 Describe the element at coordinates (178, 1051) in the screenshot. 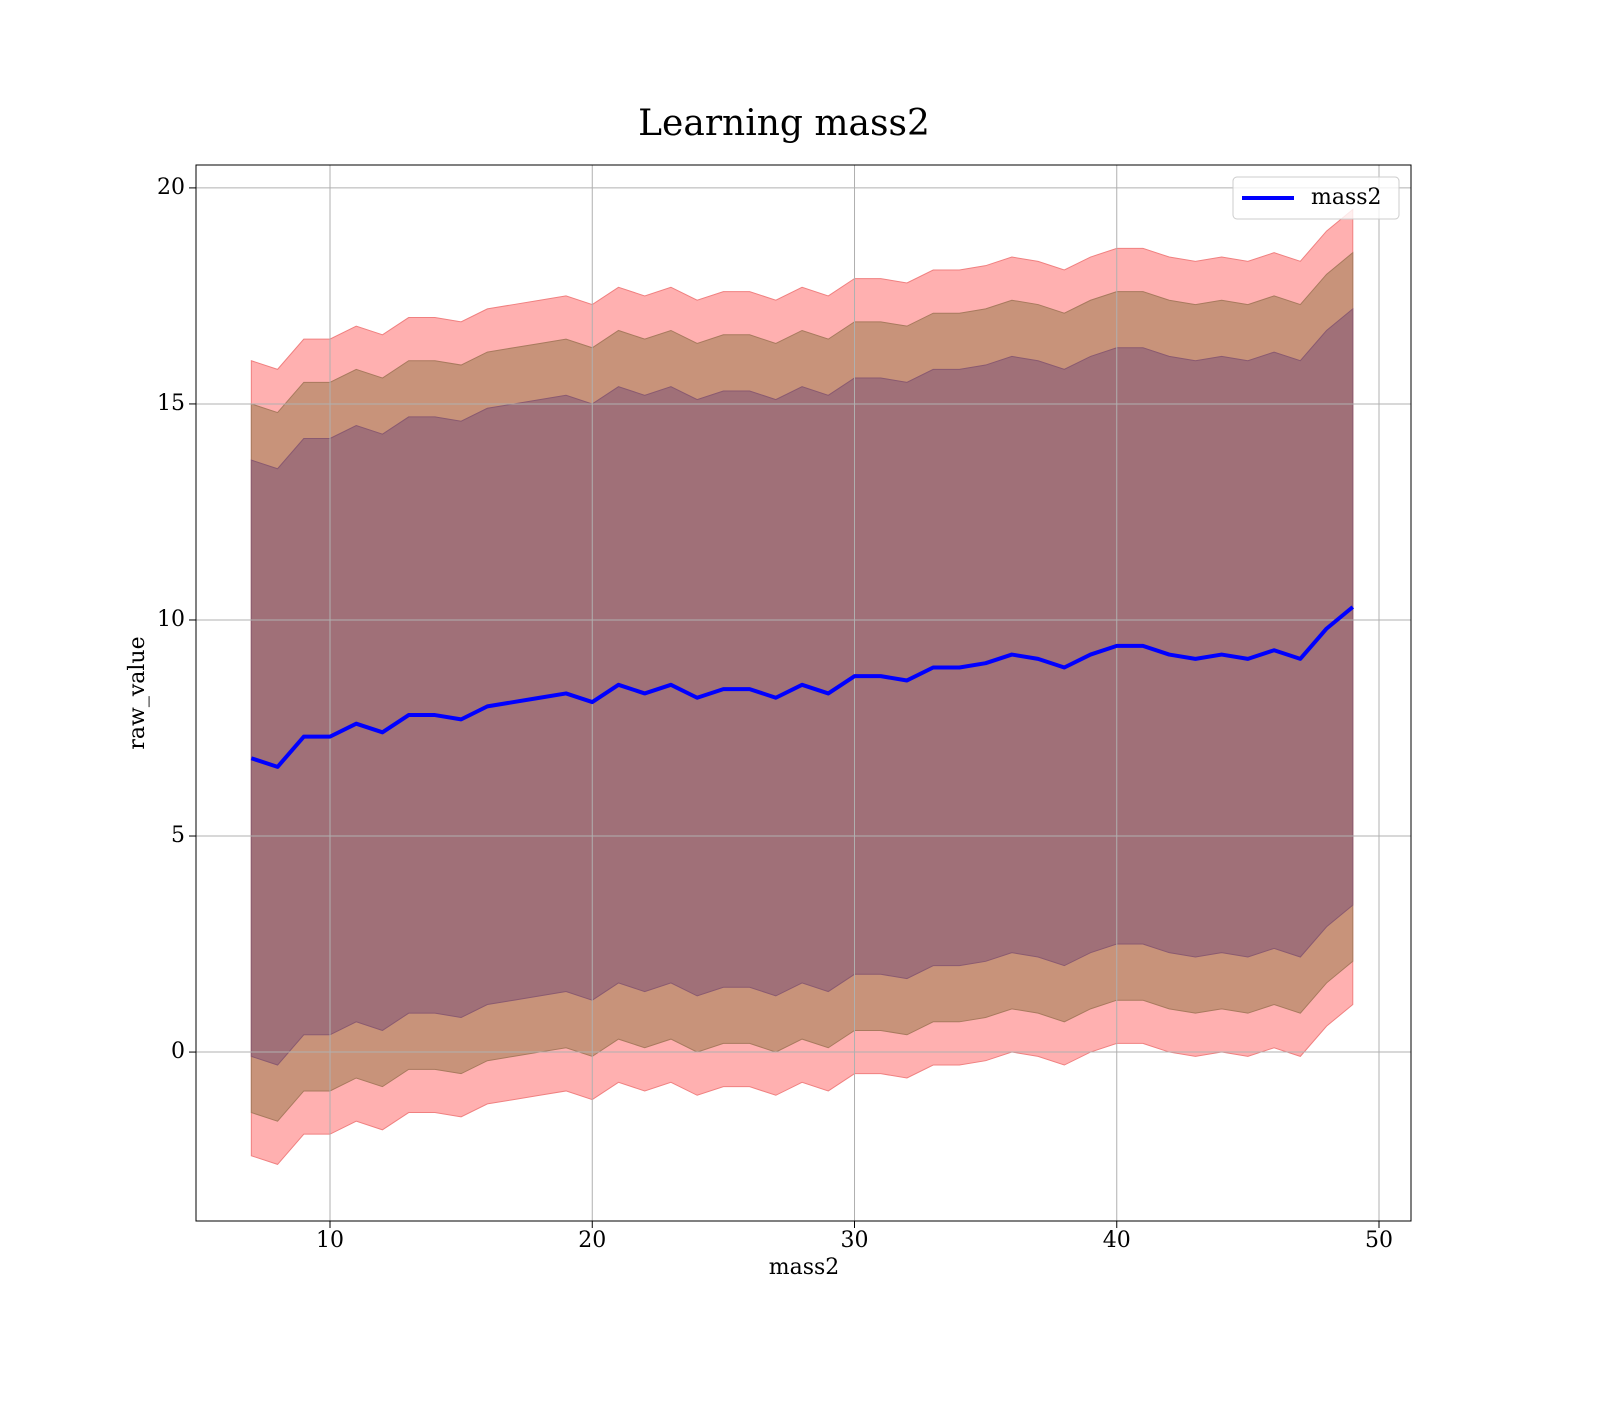

I see `y-tick-label: 0` at that location.